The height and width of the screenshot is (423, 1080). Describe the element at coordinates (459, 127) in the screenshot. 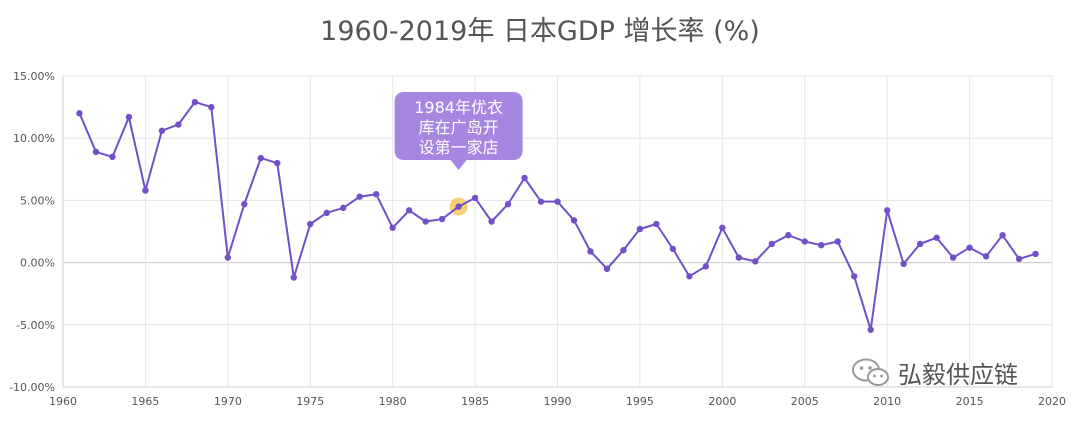

I see `annotation-text-line: 库在广岛开` at that location.